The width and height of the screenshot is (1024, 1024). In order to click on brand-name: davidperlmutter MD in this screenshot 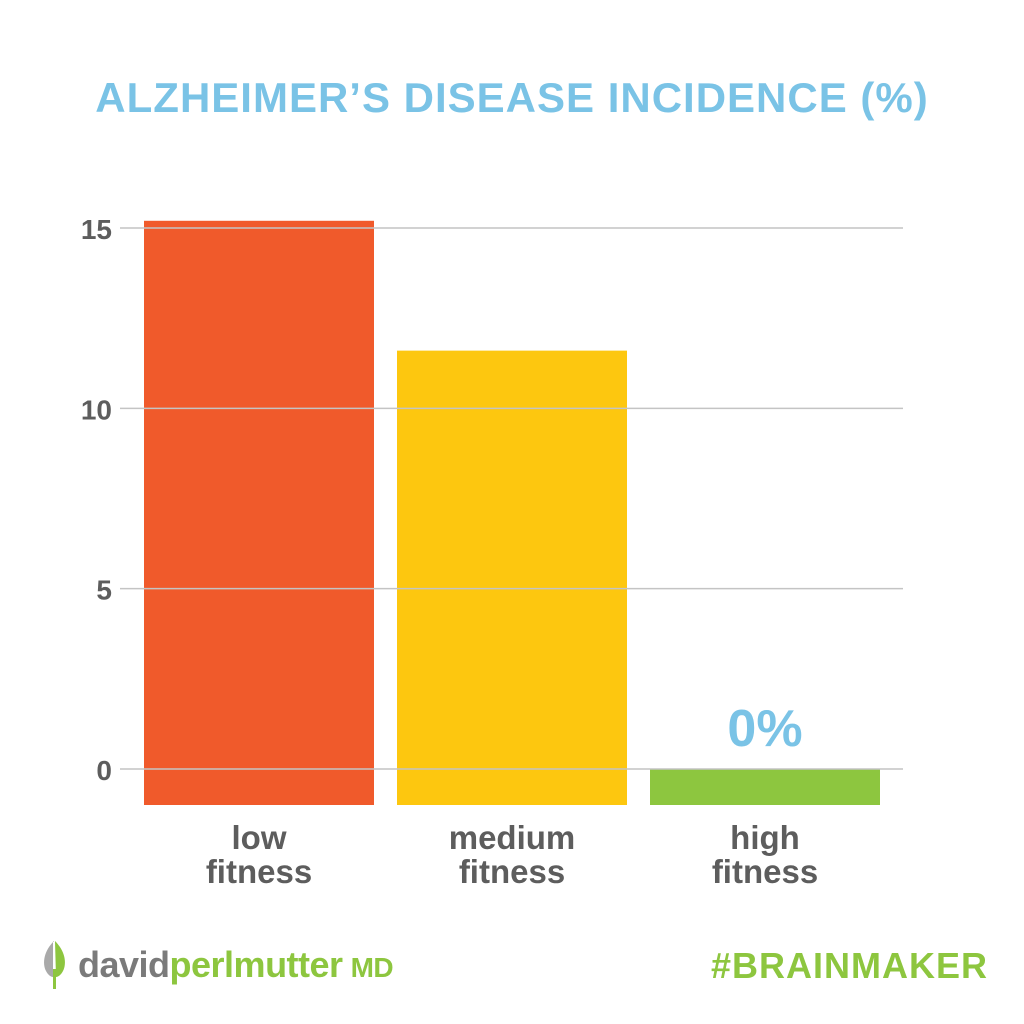, I will do `click(236, 965)`.